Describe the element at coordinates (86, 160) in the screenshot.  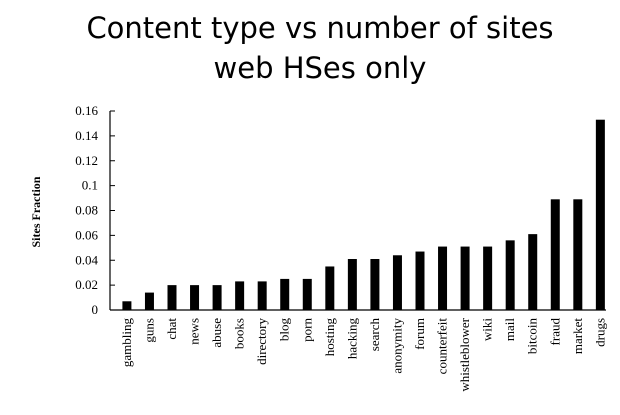
I see `y-tick-label: 0.12` at that location.